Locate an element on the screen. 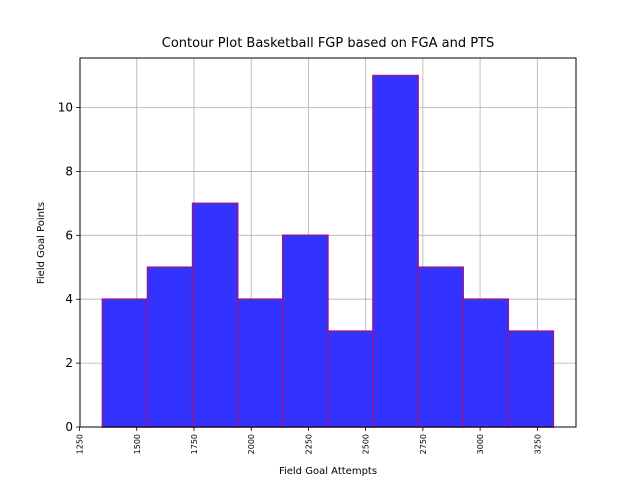 The image size is (640, 480). y-tick-label: 4 is located at coordinates (69, 299).